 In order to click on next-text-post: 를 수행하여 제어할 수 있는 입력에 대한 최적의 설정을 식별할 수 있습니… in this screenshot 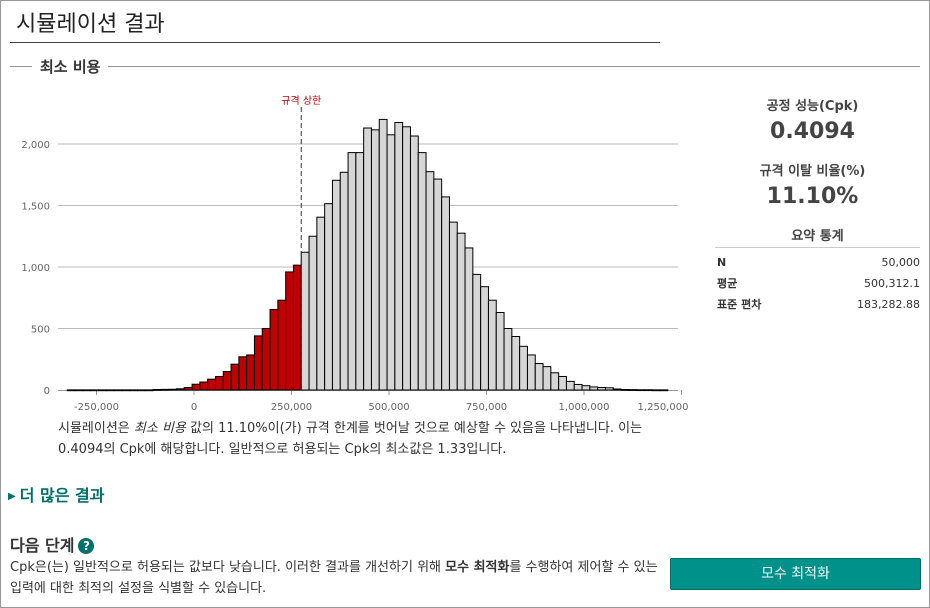, I will do `click(334, 578)`.